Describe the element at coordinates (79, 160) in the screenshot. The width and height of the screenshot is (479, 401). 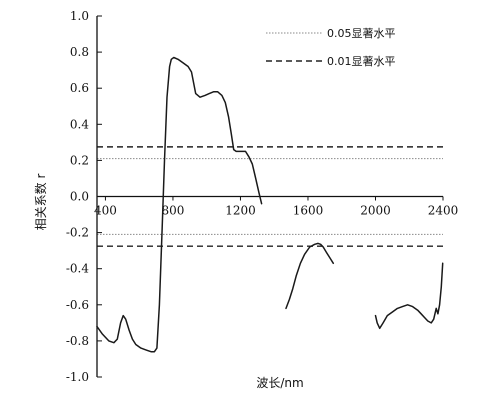
I see `y-tick-label: 0.2` at that location.